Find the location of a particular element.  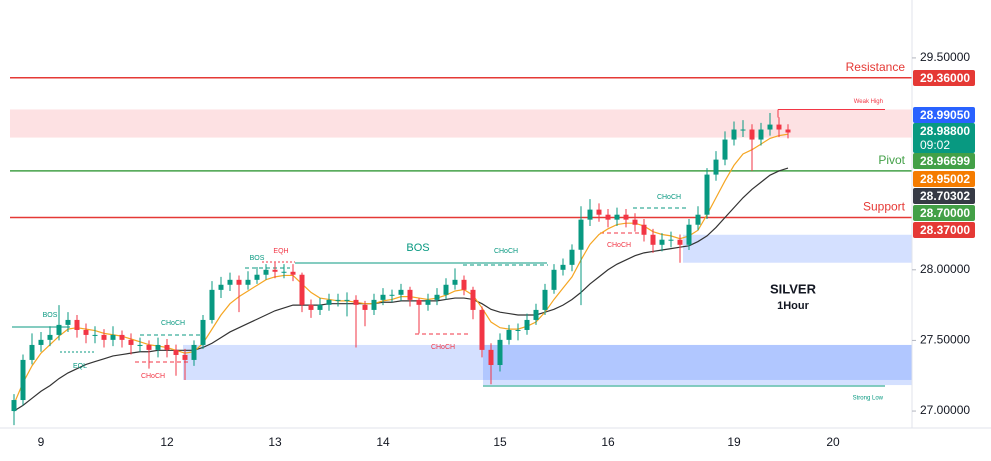

level-name: Pivot is located at coordinates (891, 160).